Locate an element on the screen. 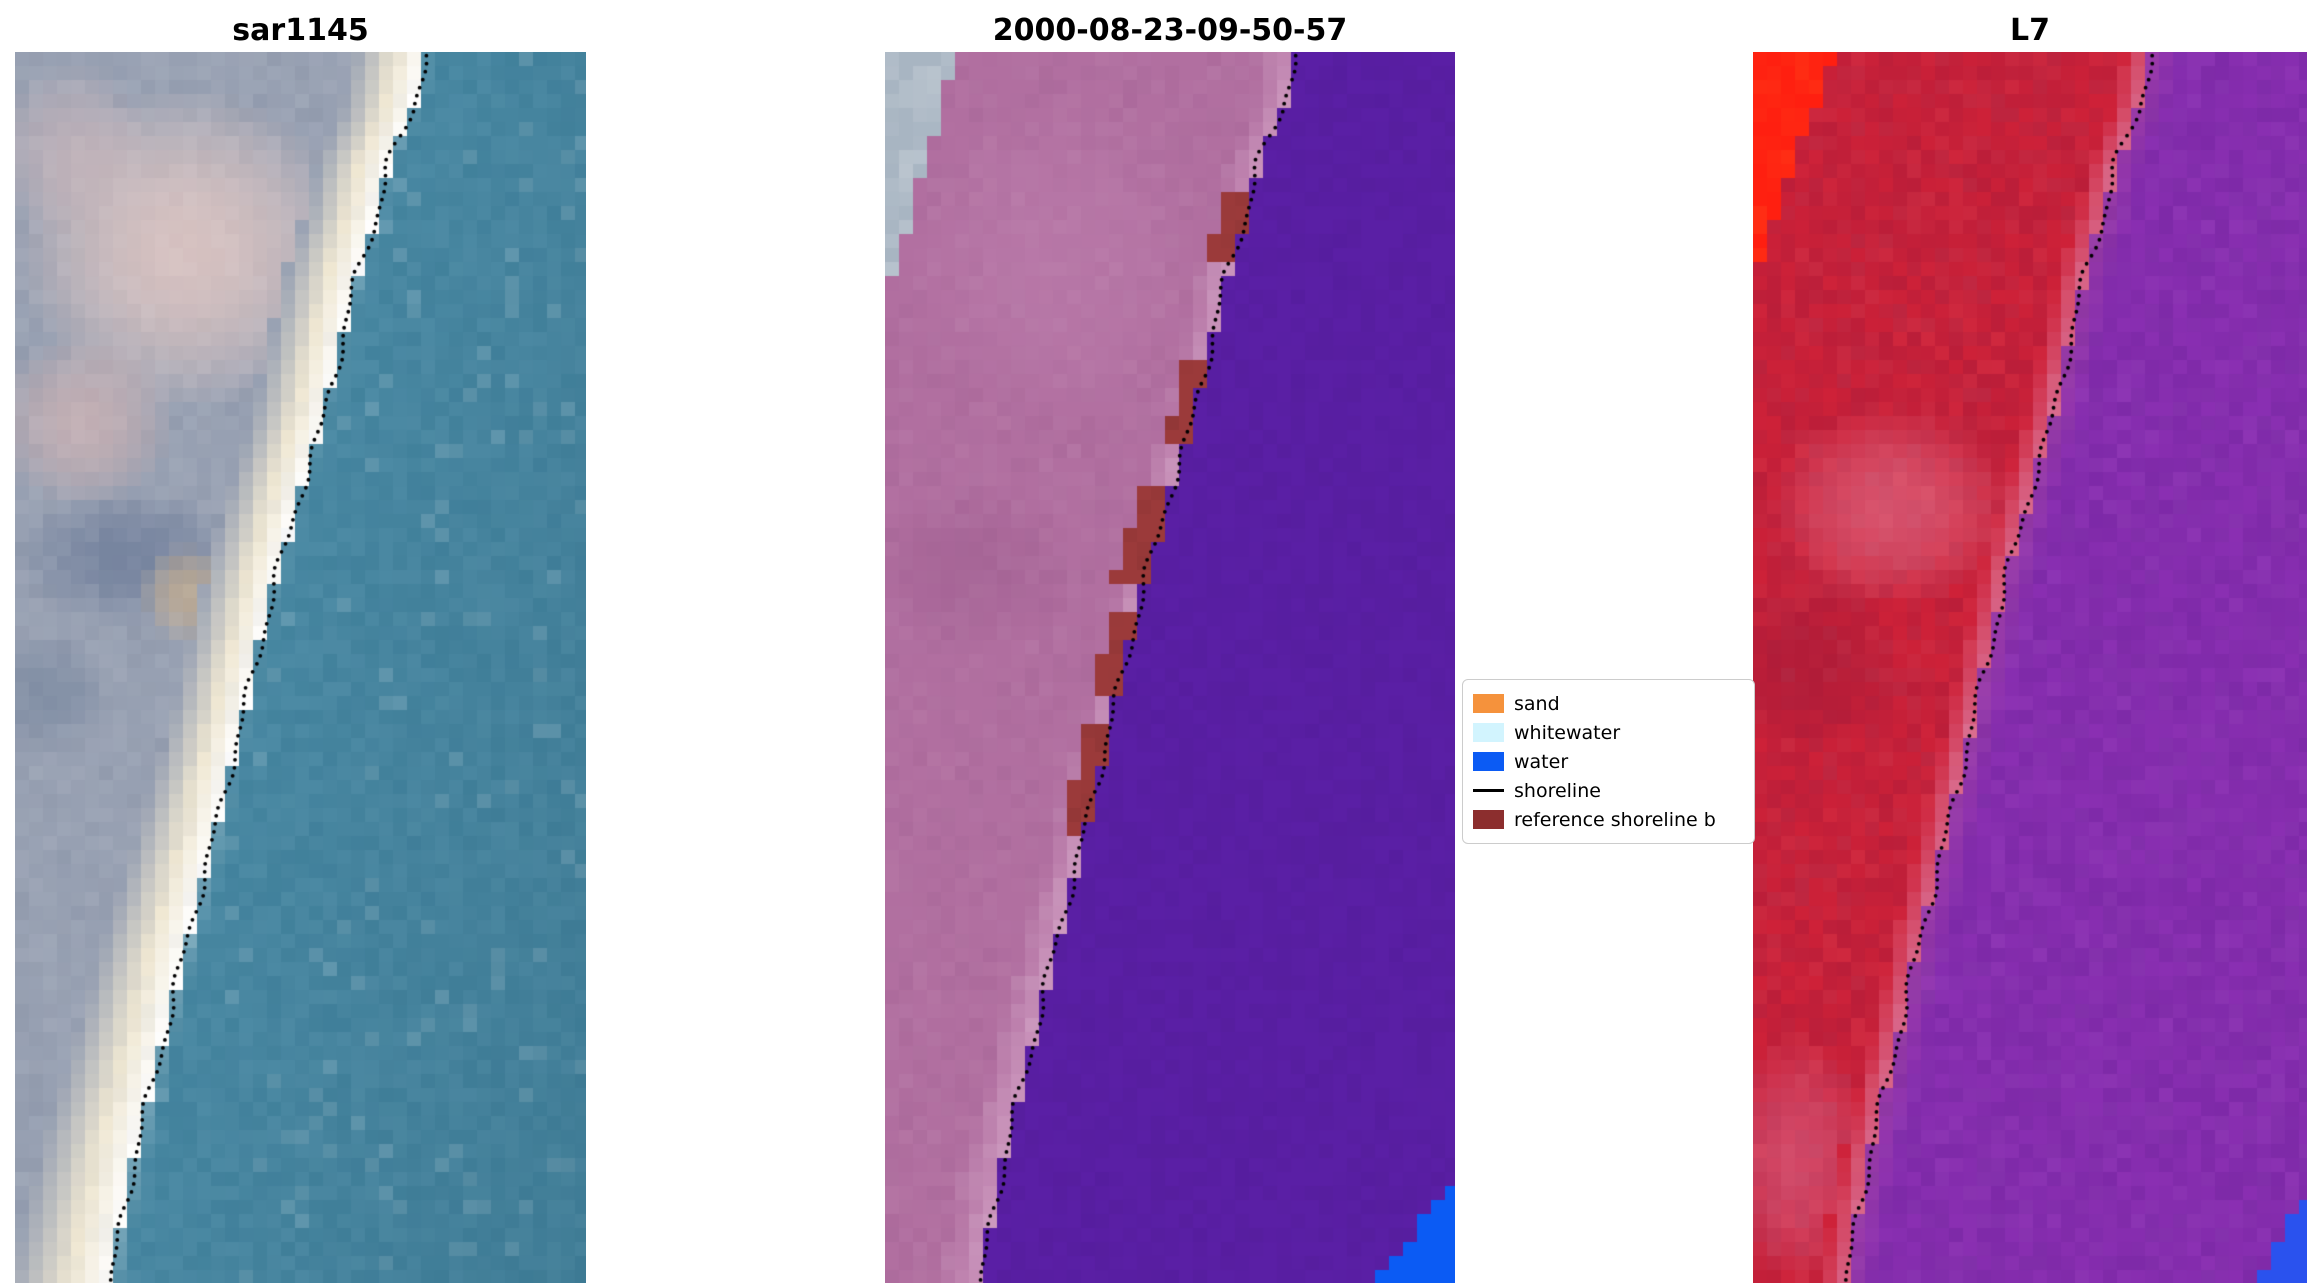 The image size is (2307, 1283). panel-title-sar1145: sar1145 is located at coordinates (300, 30).